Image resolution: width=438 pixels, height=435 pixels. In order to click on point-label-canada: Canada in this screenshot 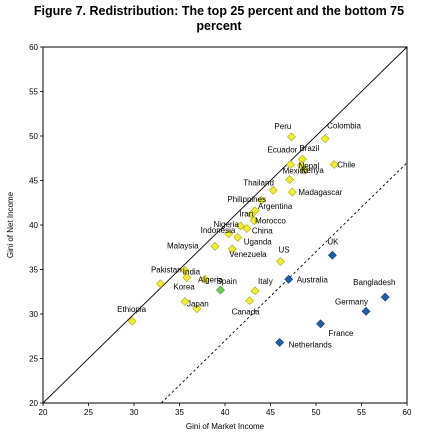, I will do `click(246, 312)`.